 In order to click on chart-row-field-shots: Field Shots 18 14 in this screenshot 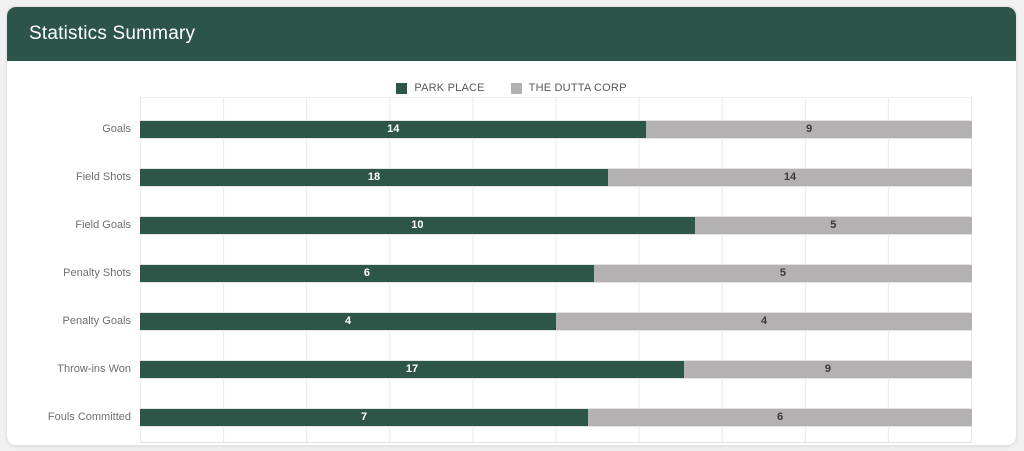, I will do `click(511, 177)`.